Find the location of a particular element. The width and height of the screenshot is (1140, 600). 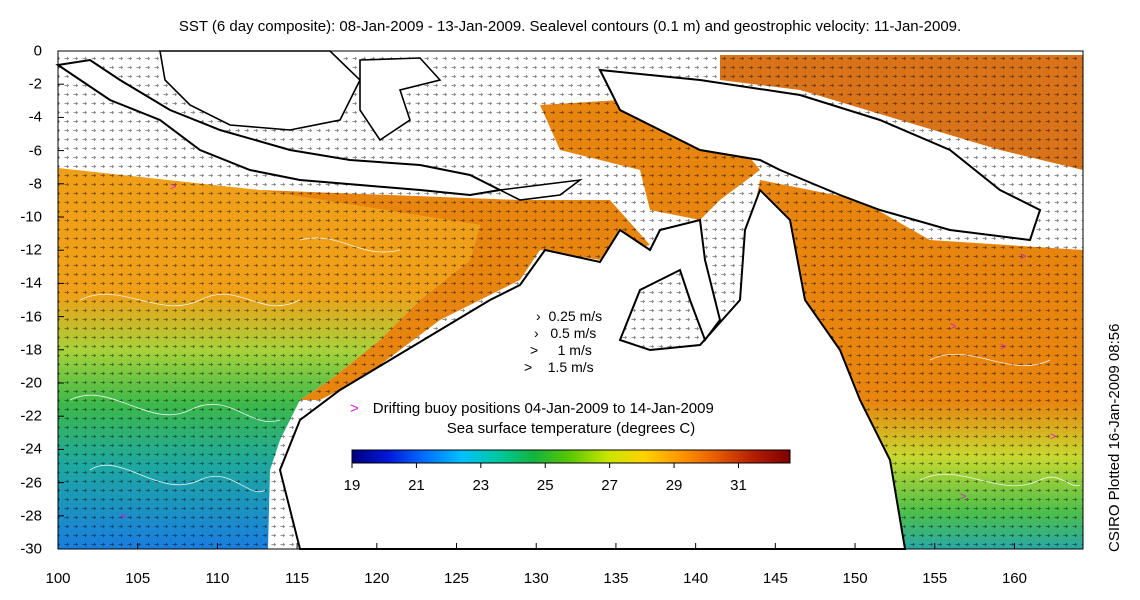

y-tick-label: -16 is located at coordinates (31, 317).